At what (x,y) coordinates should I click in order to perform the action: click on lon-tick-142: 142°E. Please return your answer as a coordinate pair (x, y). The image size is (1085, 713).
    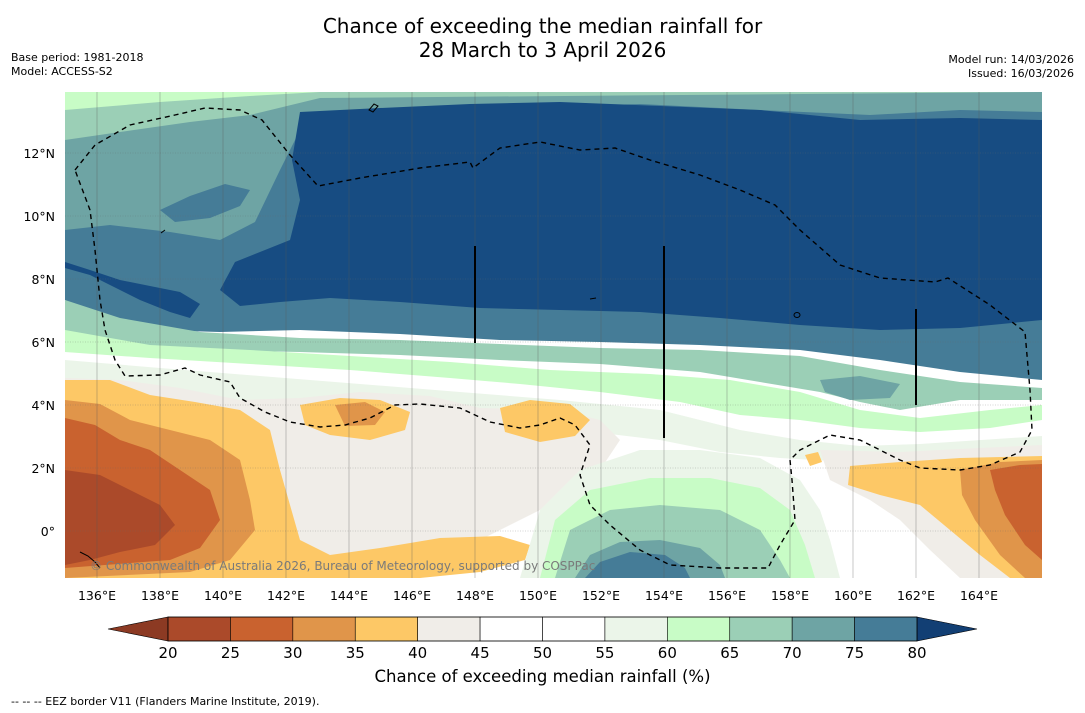
    Looking at the image, I should click on (286, 595).